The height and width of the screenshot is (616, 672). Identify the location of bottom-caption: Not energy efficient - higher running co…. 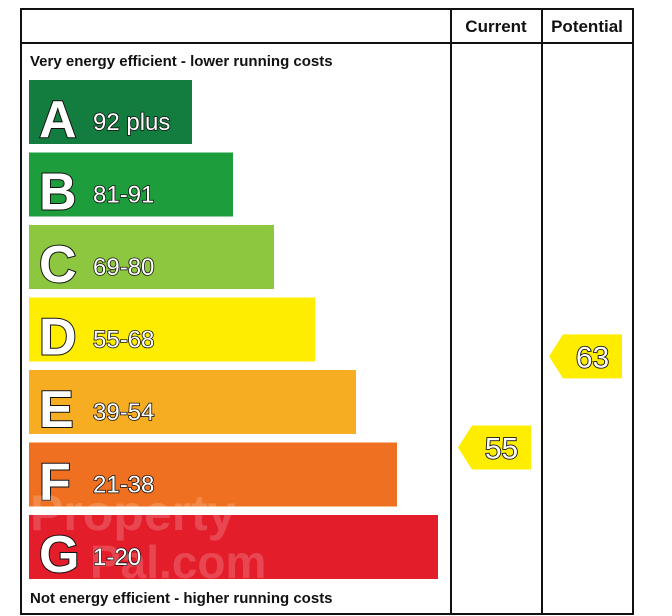
(181, 598).